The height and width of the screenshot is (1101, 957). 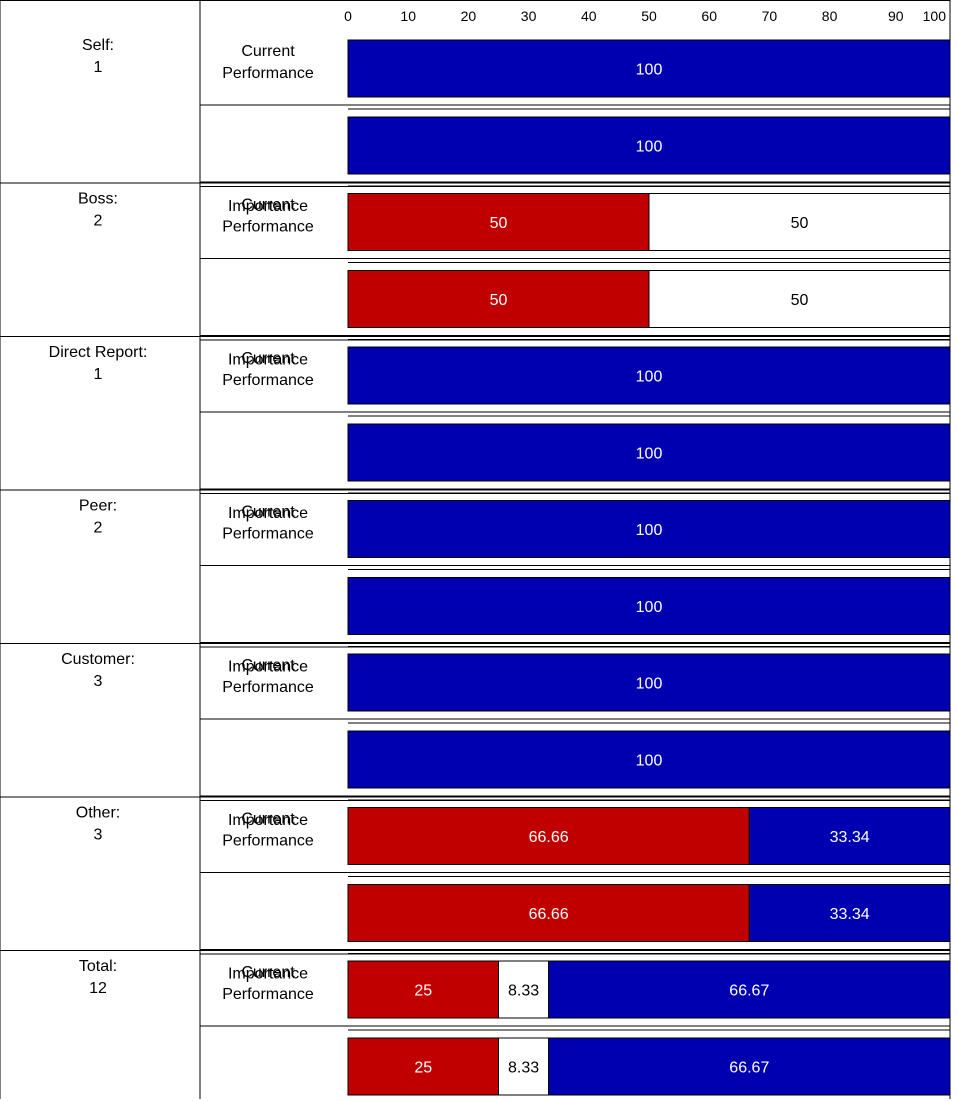 I want to click on x-tick-label: 60, so click(x=709, y=16).